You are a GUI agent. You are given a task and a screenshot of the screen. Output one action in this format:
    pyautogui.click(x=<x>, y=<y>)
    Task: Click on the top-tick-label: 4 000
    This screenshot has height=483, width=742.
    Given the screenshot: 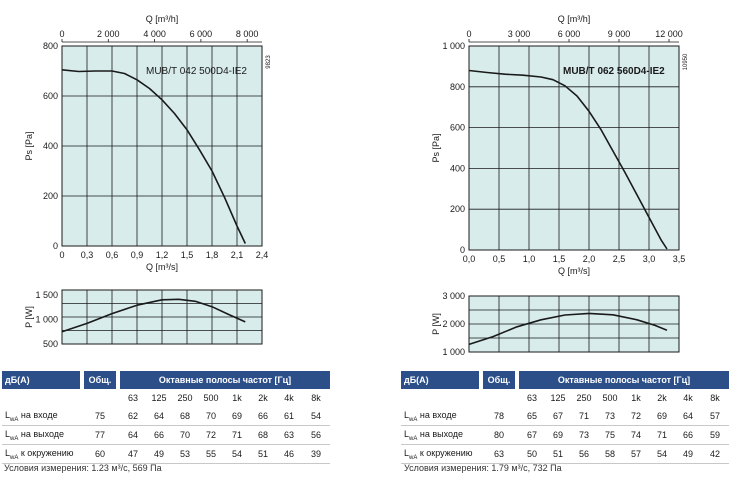 What is the action you would take?
    pyautogui.click(x=154, y=34)
    